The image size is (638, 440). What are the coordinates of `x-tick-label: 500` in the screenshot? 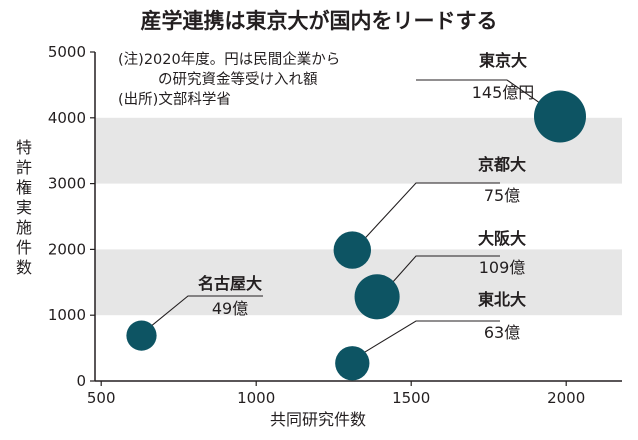 It's located at (101, 398).